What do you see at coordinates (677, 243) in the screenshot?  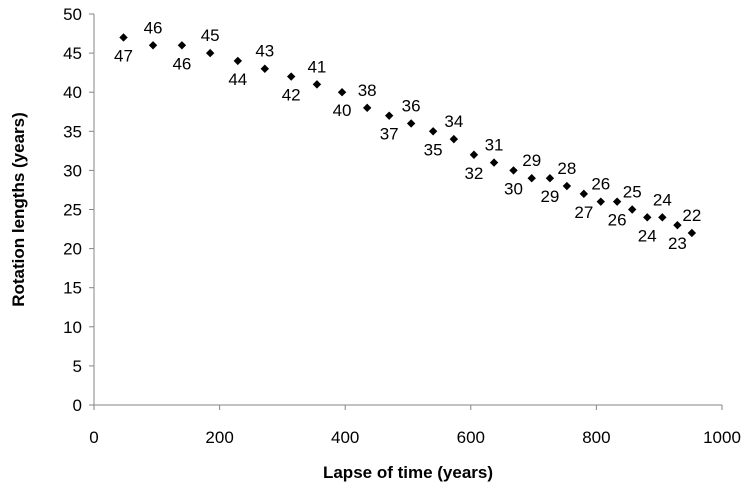 I see `data-label: 23` at bounding box center [677, 243].